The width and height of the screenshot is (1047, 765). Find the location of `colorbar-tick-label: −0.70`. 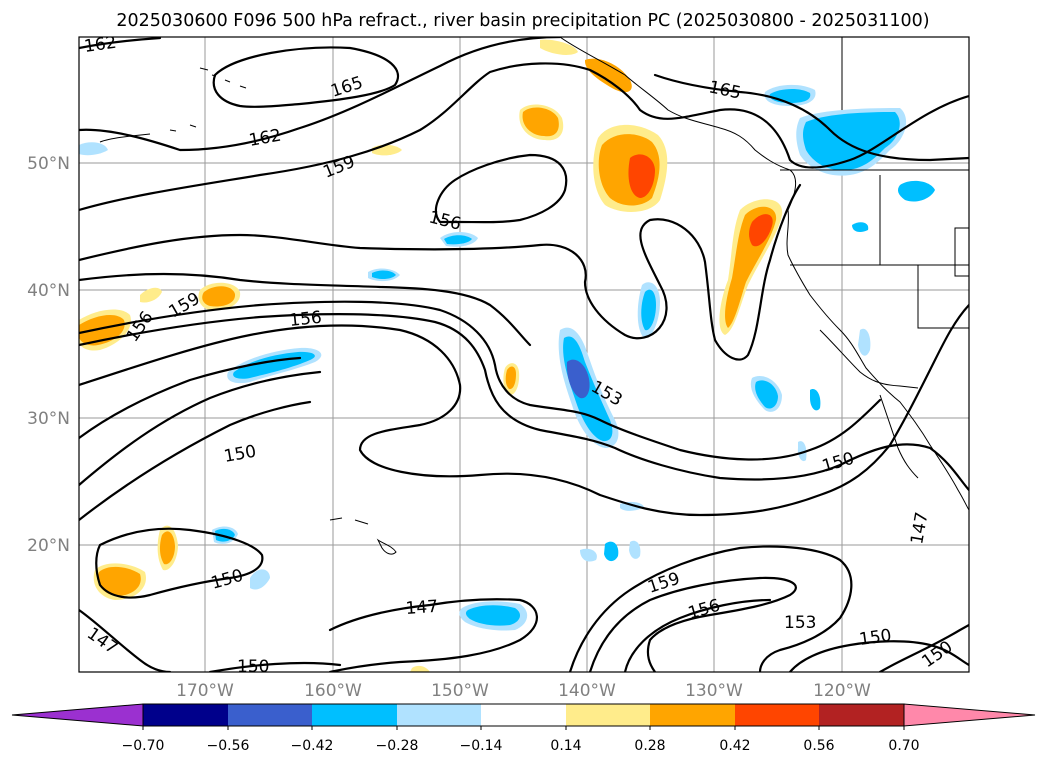

colorbar-tick-label: −0.70 is located at coordinates (143, 746).